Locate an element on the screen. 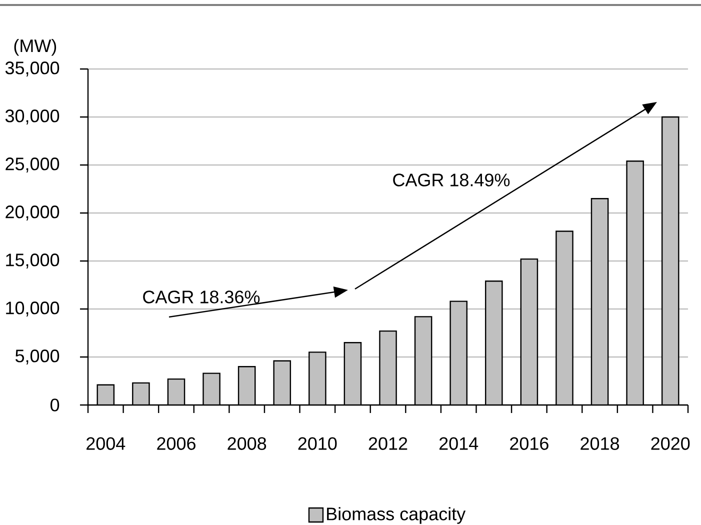  y-tick-label: 20,000 is located at coordinates (33, 213).